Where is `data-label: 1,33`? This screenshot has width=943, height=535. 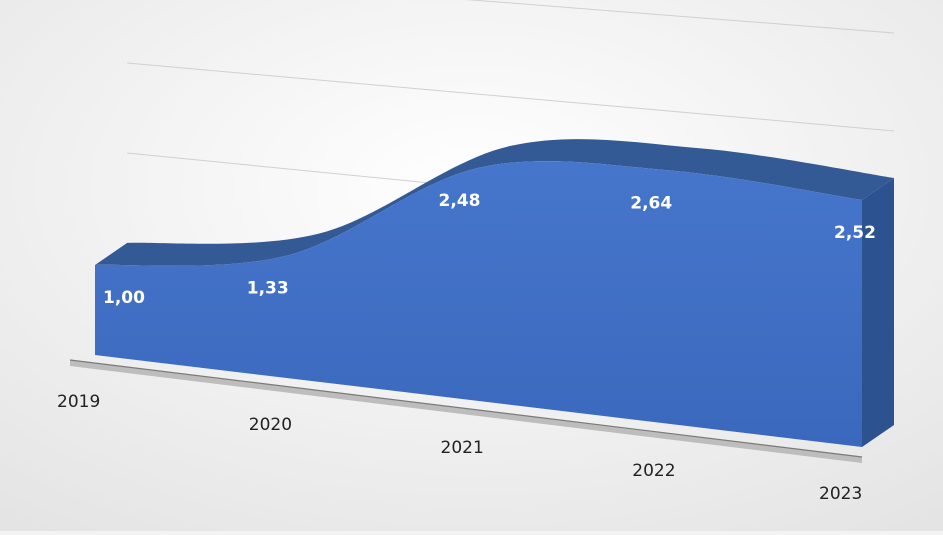 data-label: 1,33 is located at coordinates (268, 289).